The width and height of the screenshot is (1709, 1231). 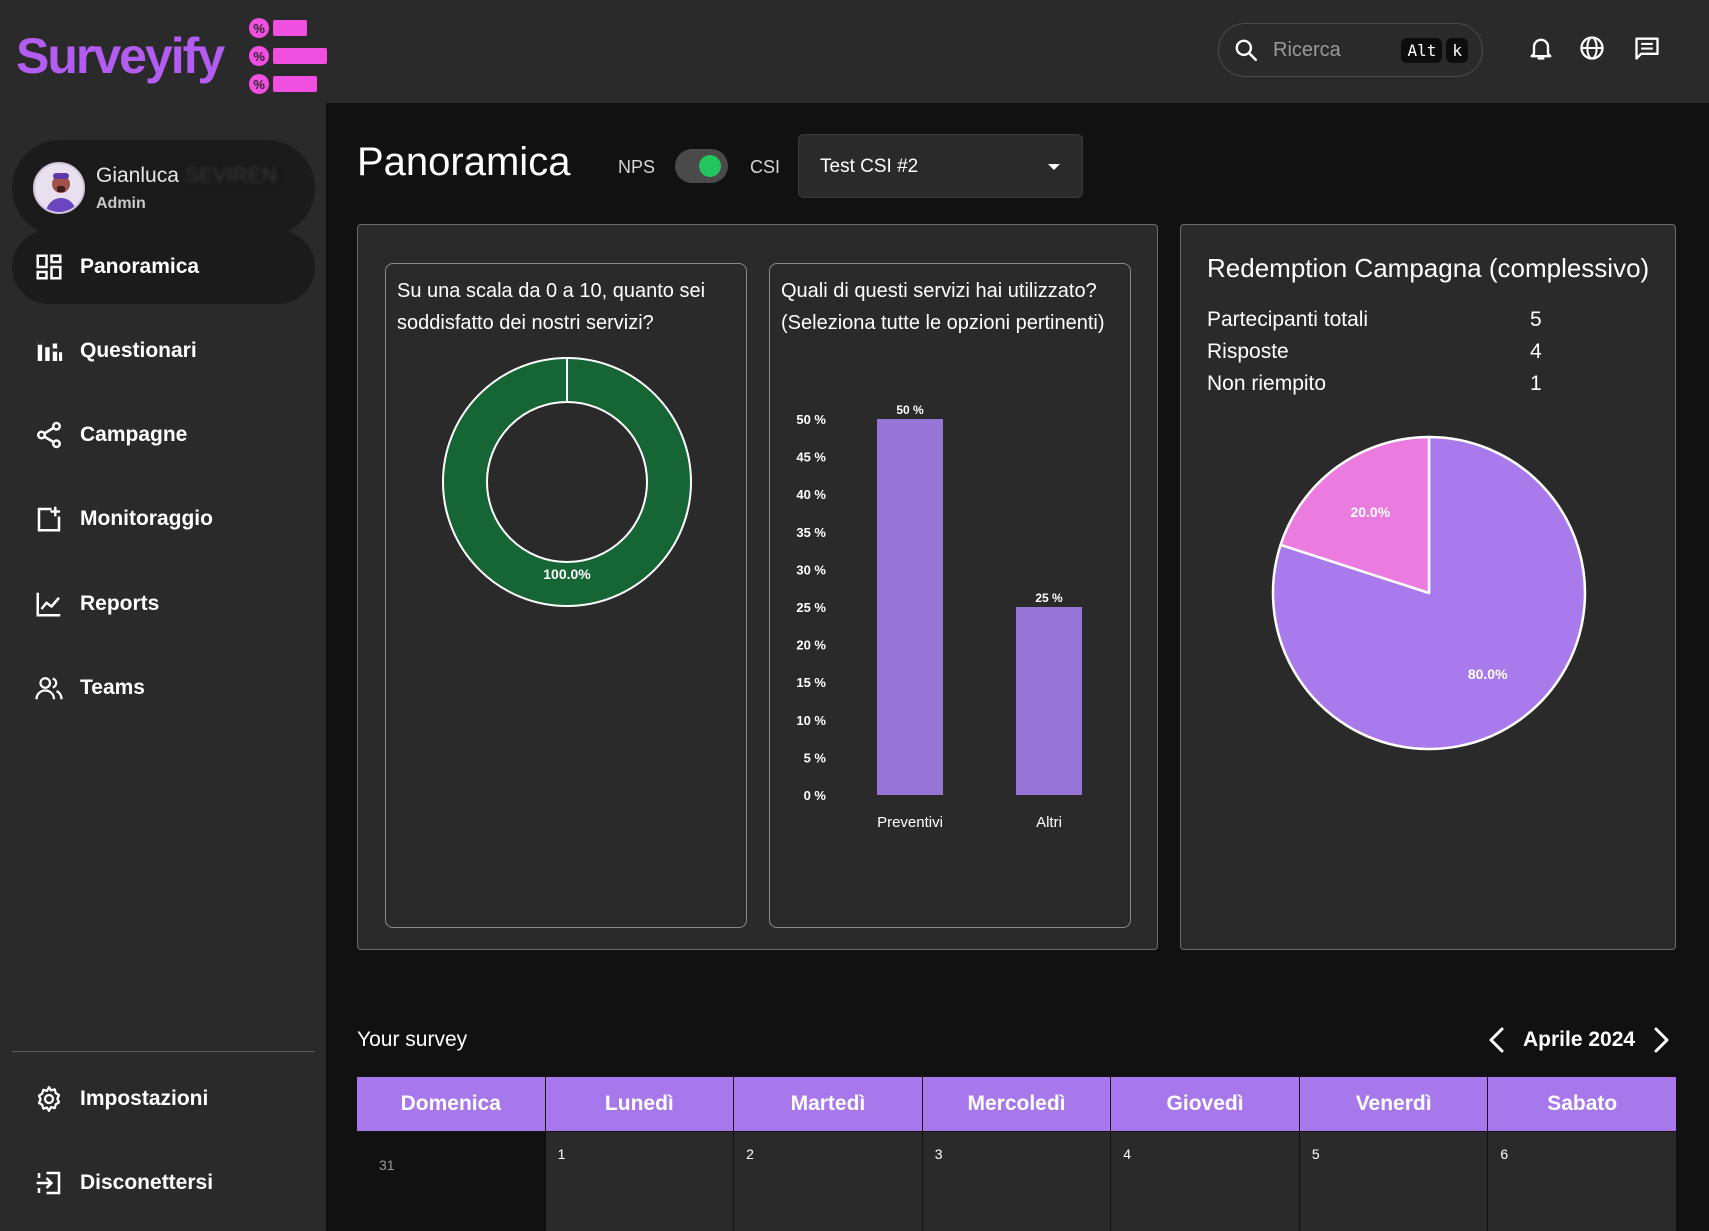 What do you see at coordinates (1428, 268) in the screenshot?
I see `redemption-title: Redemption Campagna (complessivo)` at bounding box center [1428, 268].